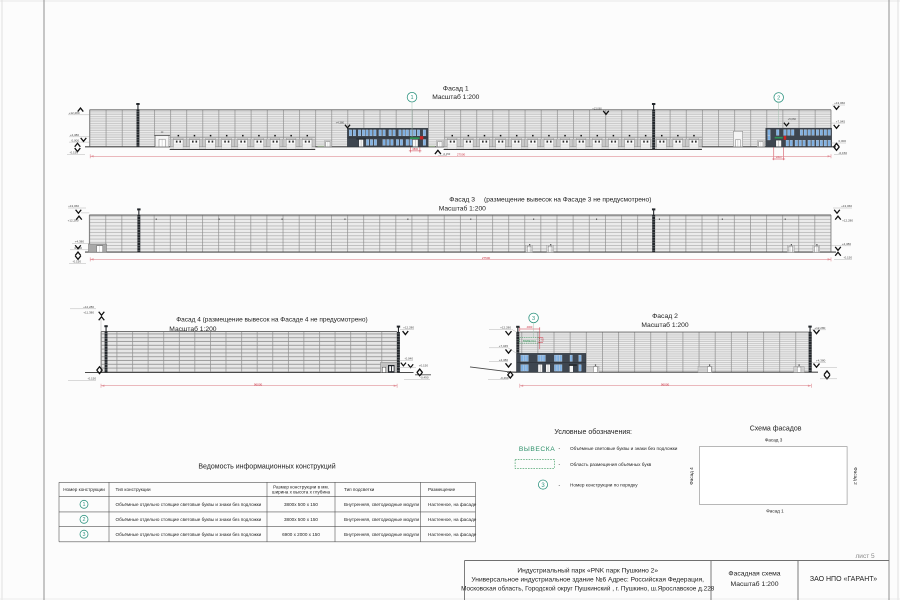  Describe the element at coordinates (408, 359) in the screenshot. I see `svg-text: -0,040` at that location.